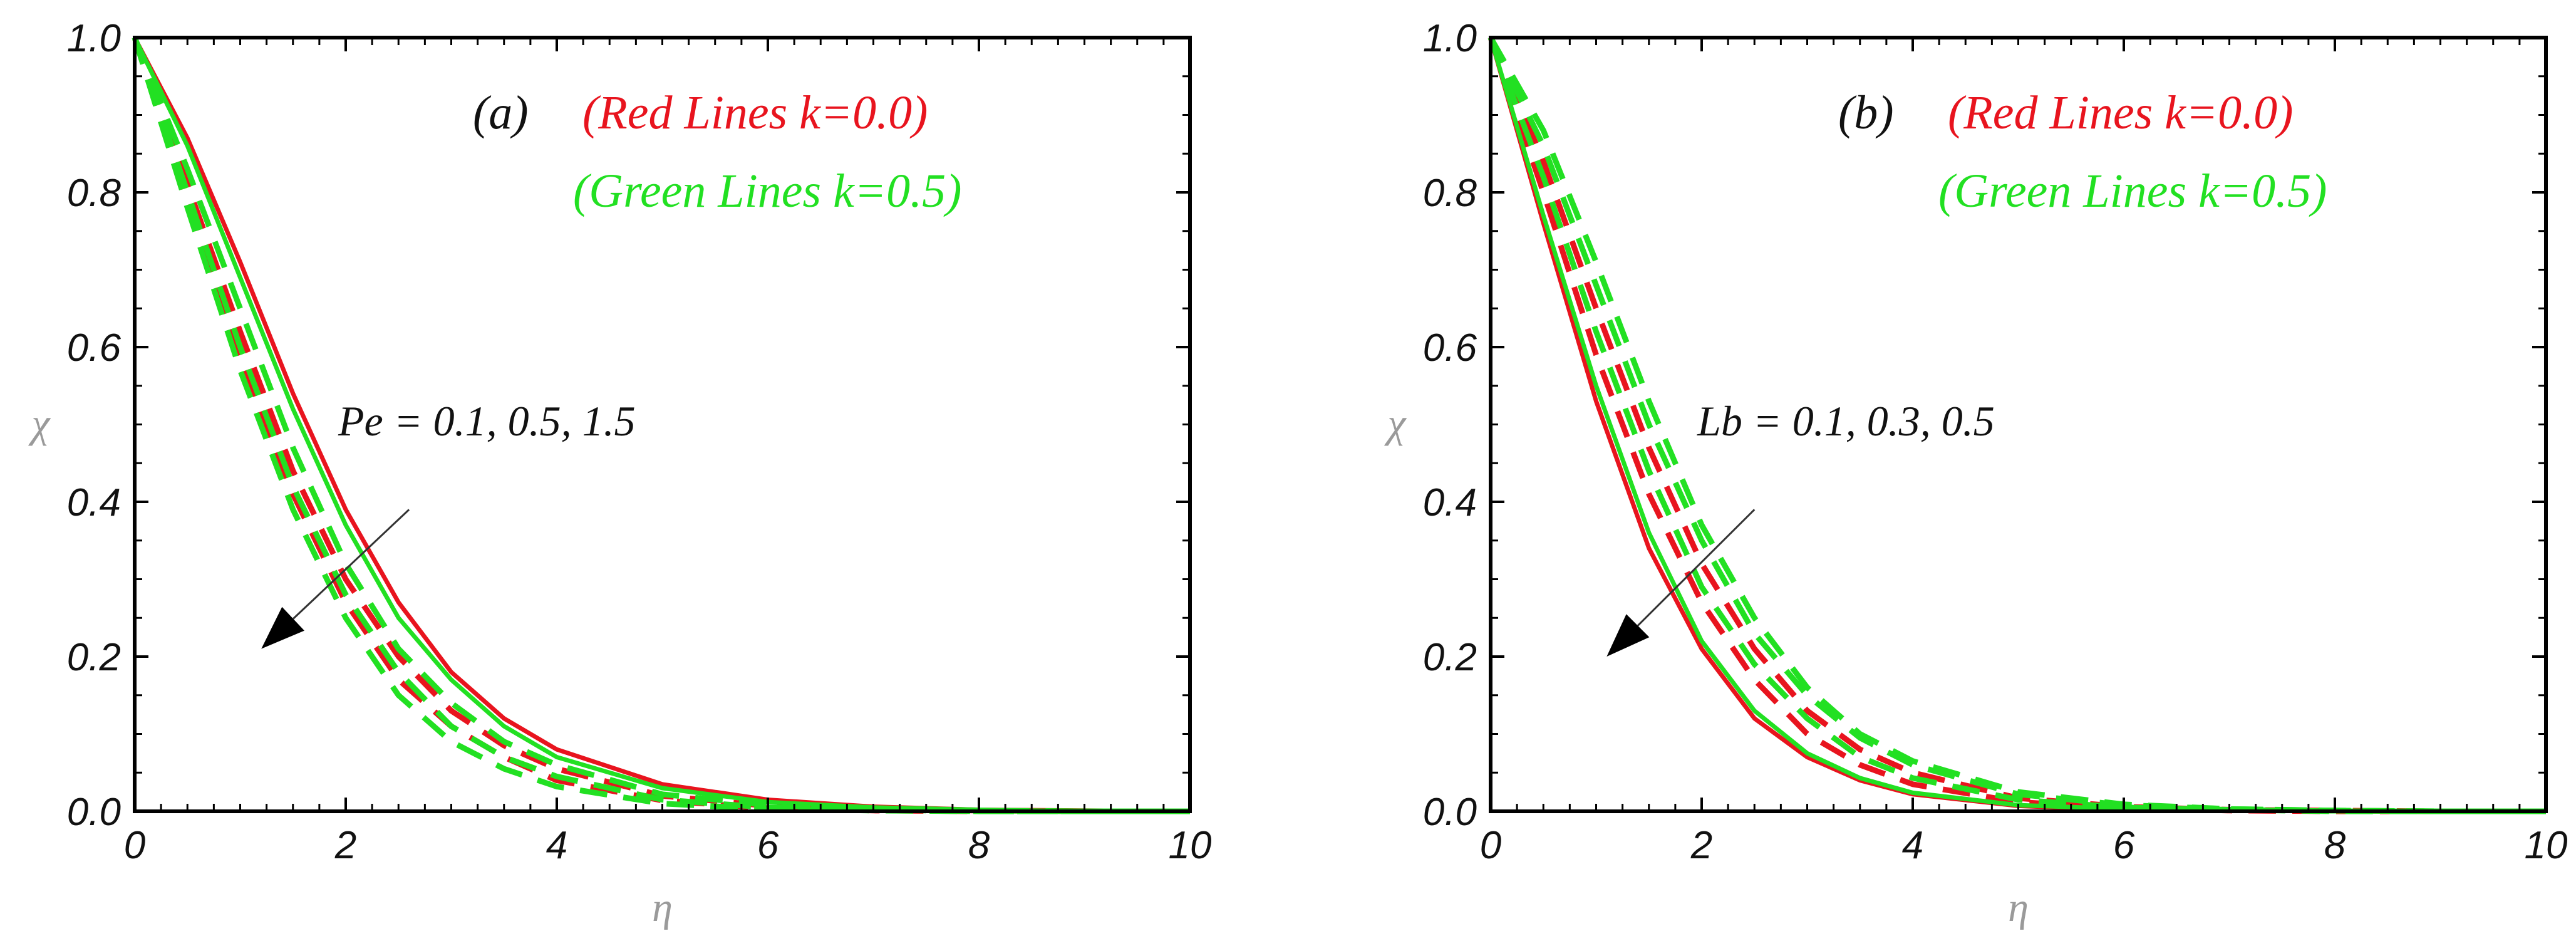 The image size is (2576, 941). I want to click on panel-a-y-axis-label: χ, so click(39, 424).